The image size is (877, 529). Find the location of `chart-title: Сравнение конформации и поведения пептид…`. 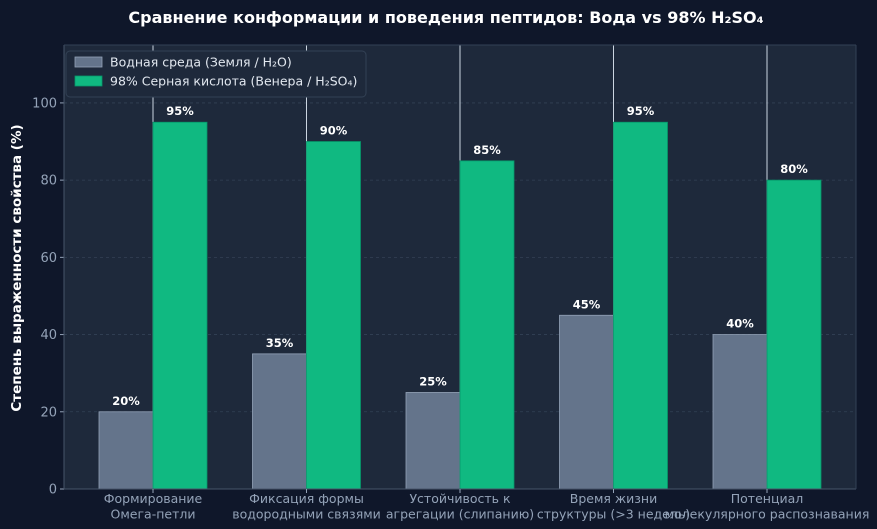

chart-title: Сравнение конформации и поведения пептид… is located at coordinates (445, 17).